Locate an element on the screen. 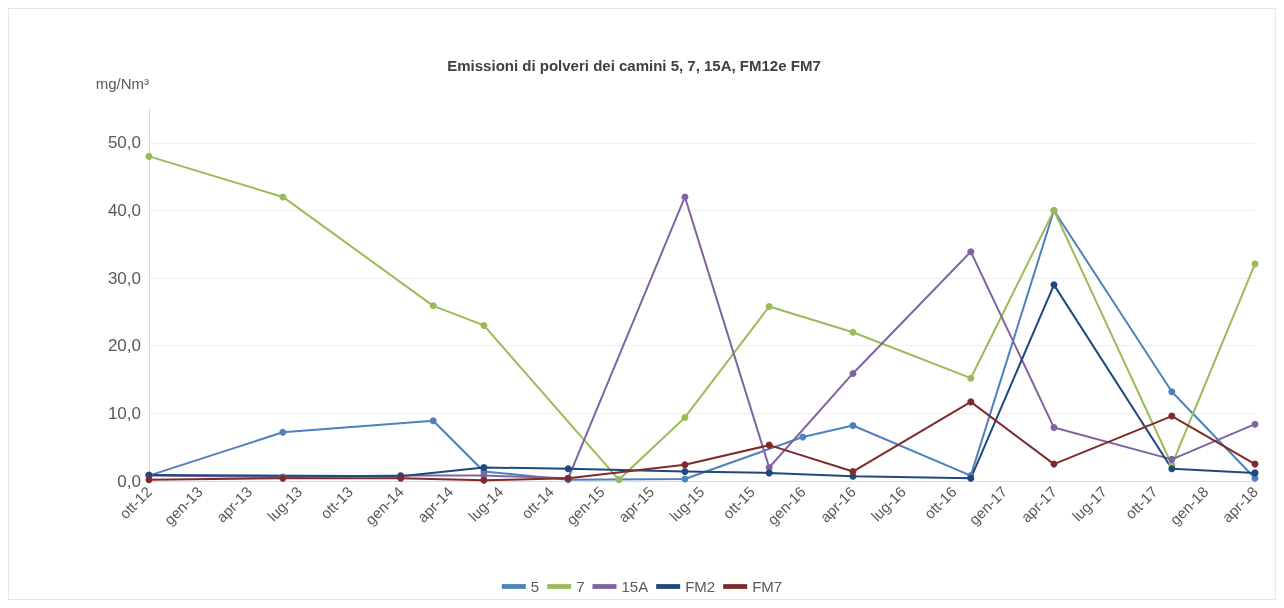 The height and width of the screenshot is (608, 1284). y-axis-title: mg/Nm³ is located at coordinates (122, 83).